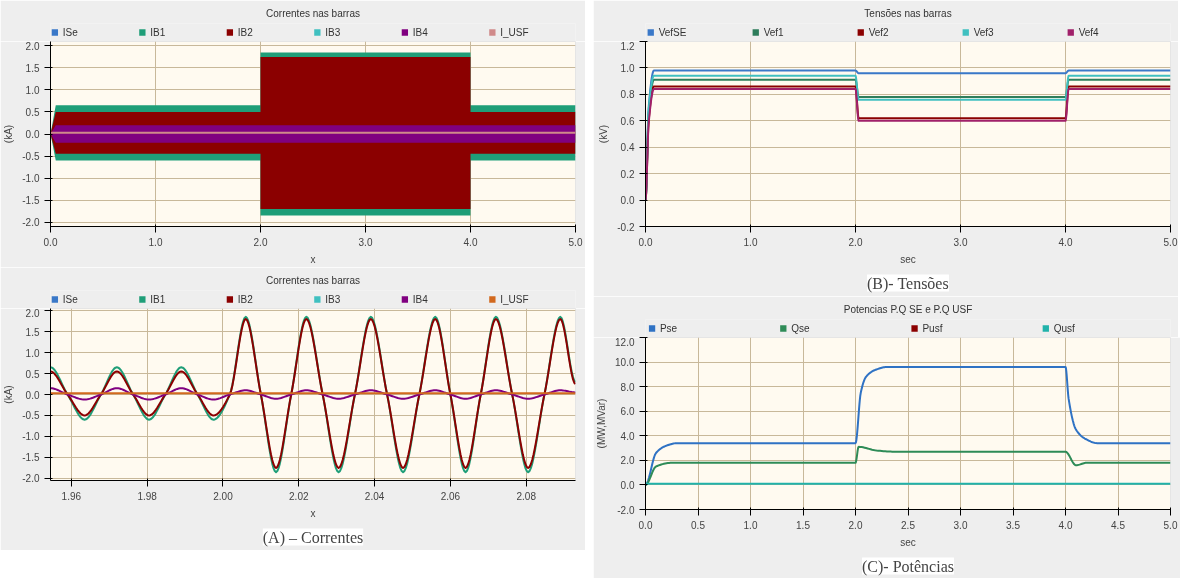 The image size is (1200, 578). What do you see at coordinates (223, 496) in the screenshot?
I see `x-tick-label: 2.00` at bounding box center [223, 496].